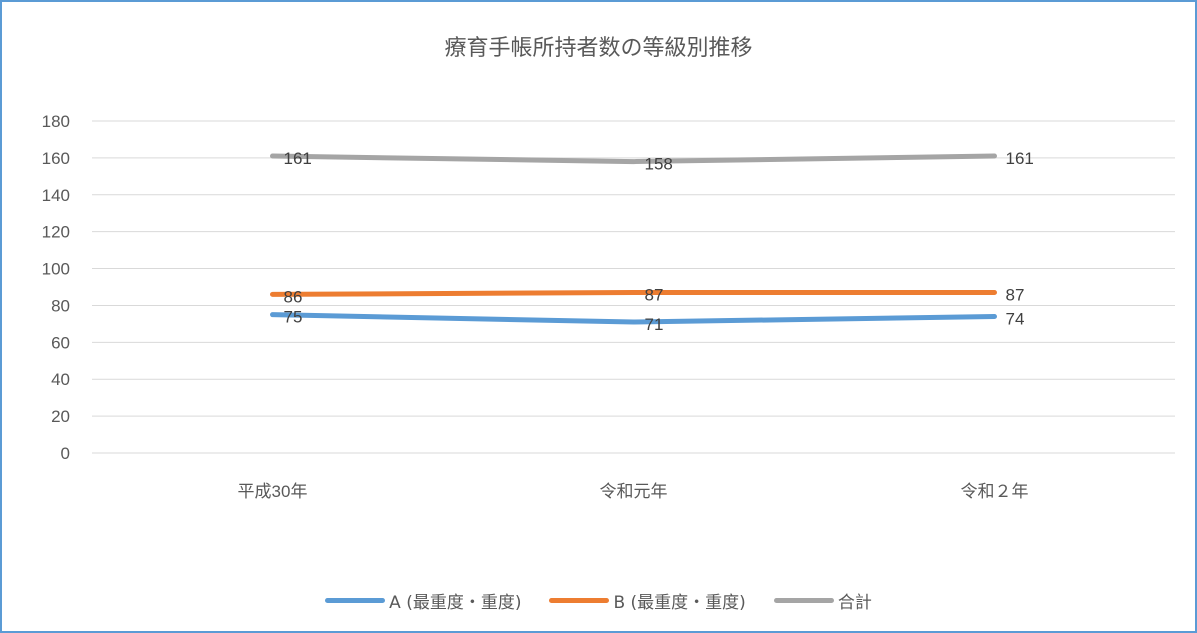 The width and height of the screenshot is (1197, 633). Describe the element at coordinates (654, 295) in the screenshot. I see `data-label-1-1: 87` at that location.